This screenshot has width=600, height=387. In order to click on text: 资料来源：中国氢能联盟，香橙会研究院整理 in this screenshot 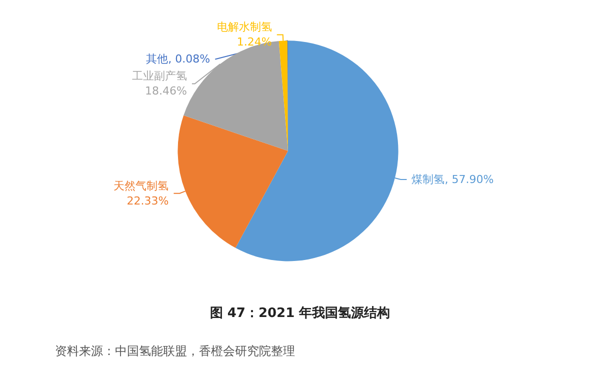, I will do `click(175, 351)`.